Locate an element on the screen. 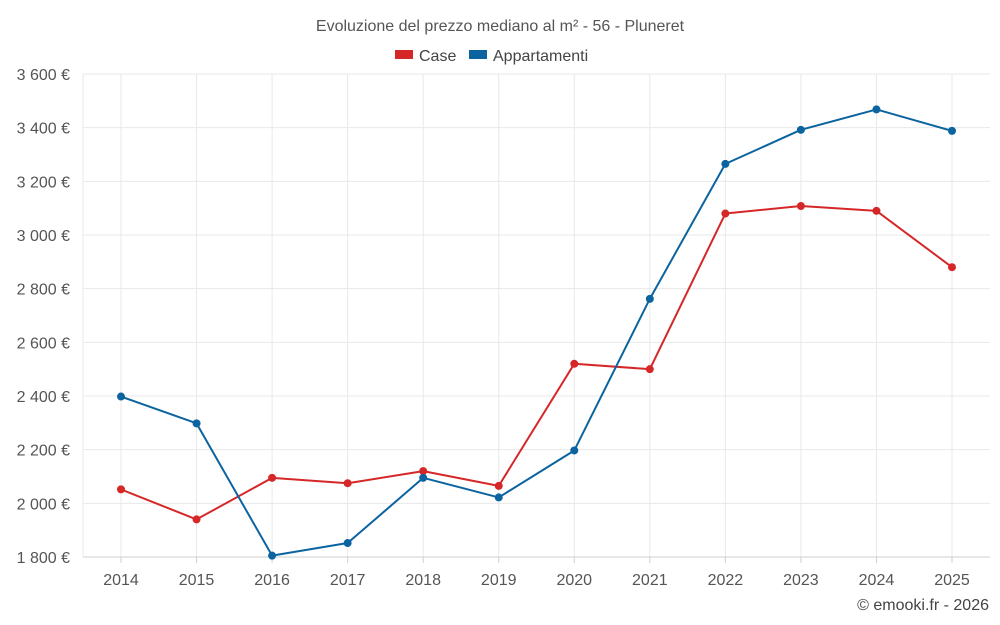 The width and height of the screenshot is (1000, 625). x-tick-label: 2020 is located at coordinates (574, 580).